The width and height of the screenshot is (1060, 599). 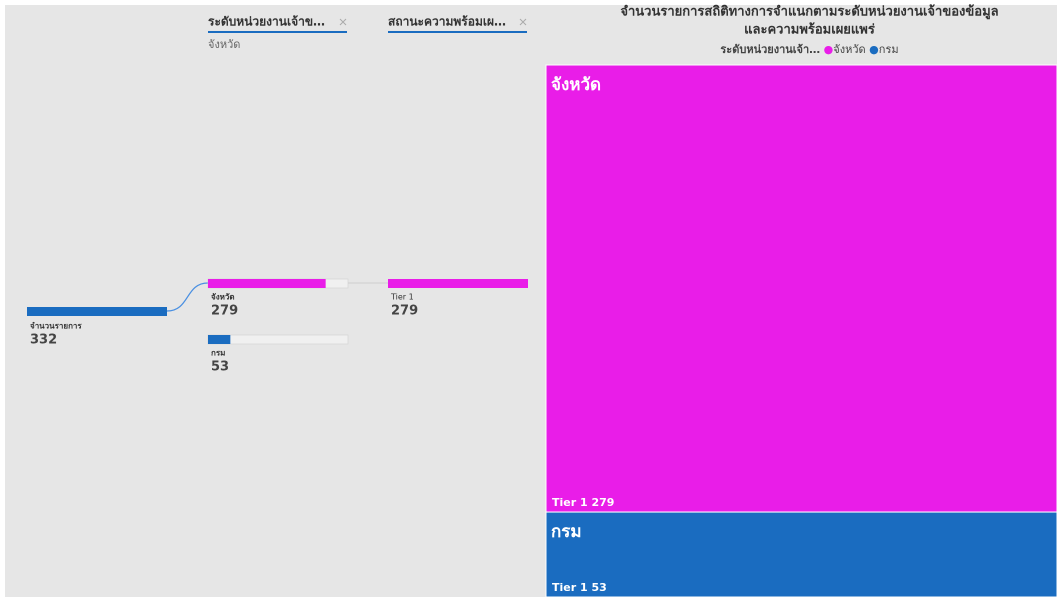 I want to click on tile-value: 53, so click(x=599, y=587).